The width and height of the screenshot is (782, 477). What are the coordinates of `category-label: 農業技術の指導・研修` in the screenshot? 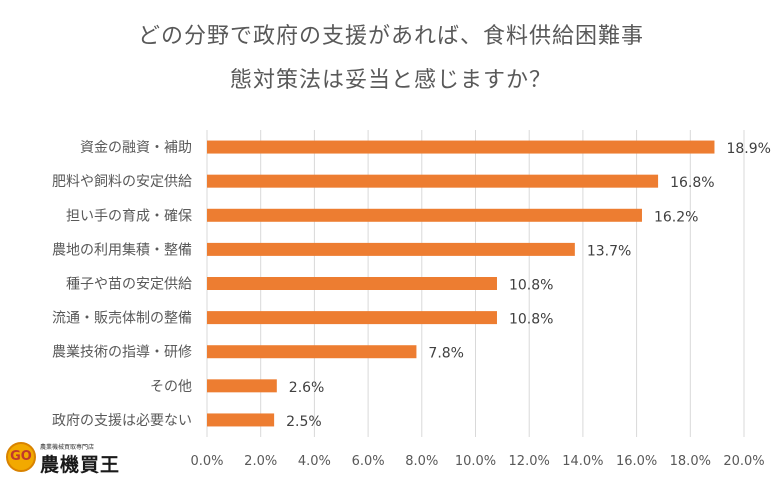 It's located at (122, 353).